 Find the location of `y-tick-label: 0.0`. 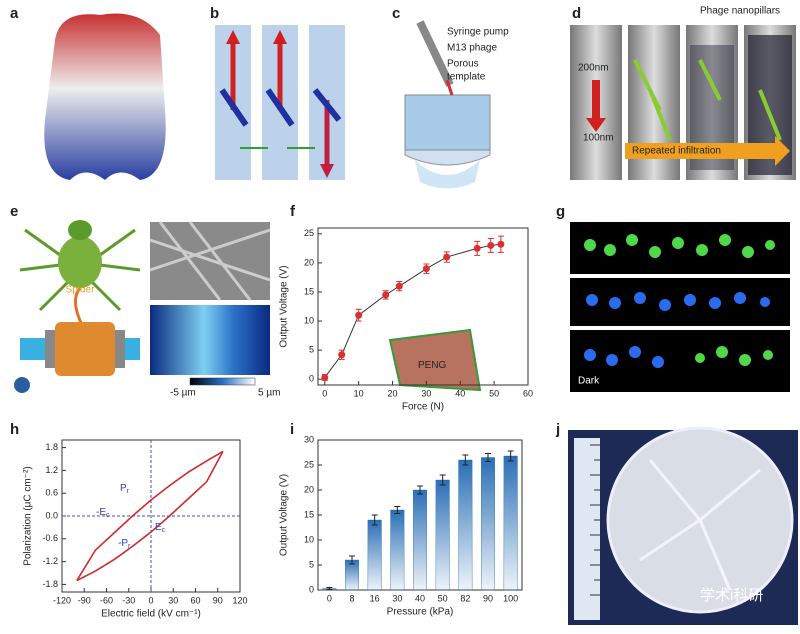

y-tick-label: 0.0 is located at coordinates (51, 515).